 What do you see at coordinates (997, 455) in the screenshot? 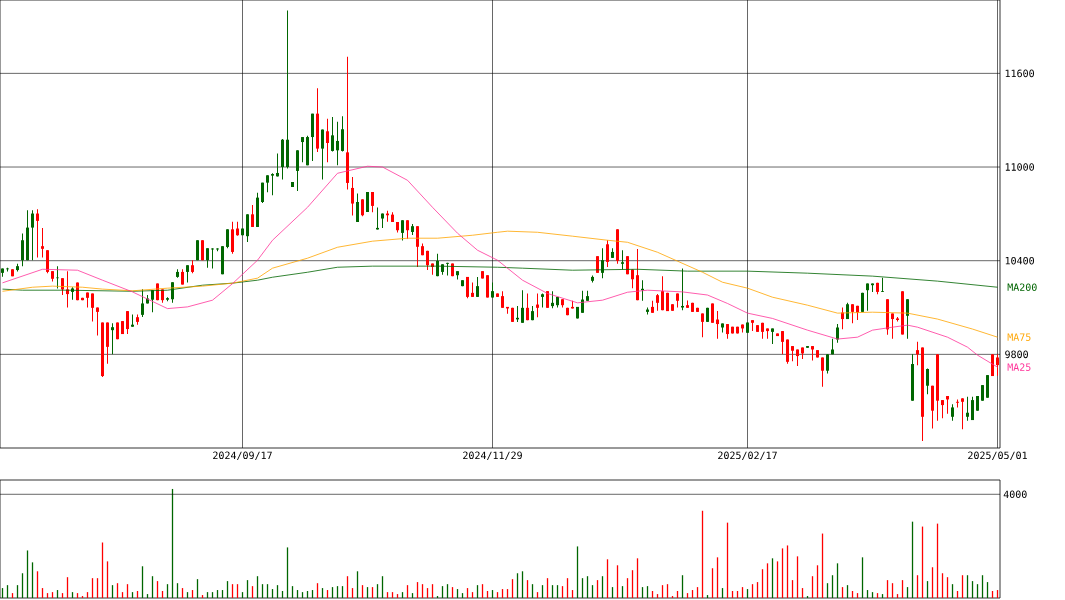
I see `x-tick-label: 2025/05/01` at bounding box center [997, 455].